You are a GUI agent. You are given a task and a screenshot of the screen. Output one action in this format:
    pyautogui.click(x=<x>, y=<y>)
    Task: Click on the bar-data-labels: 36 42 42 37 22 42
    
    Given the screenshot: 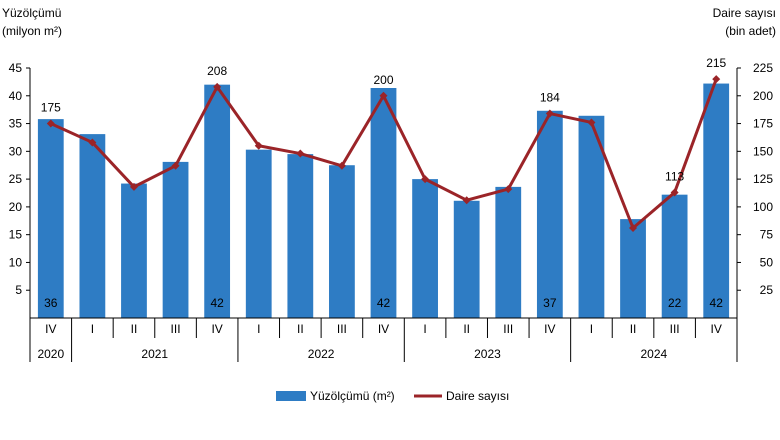 What is the action you would take?
    pyautogui.click(x=383, y=303)
    